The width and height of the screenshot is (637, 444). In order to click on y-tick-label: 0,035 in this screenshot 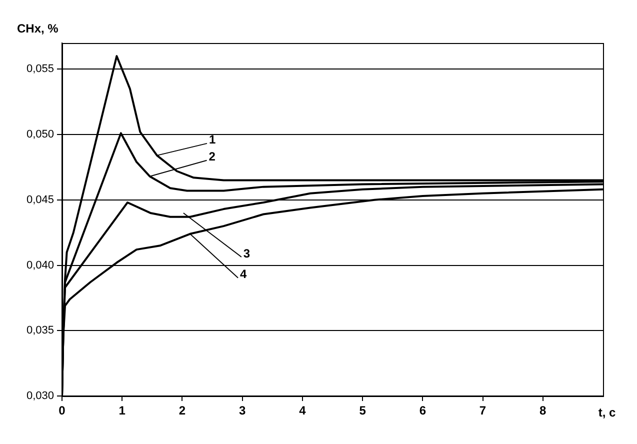, I will do `click(40, 330)`.